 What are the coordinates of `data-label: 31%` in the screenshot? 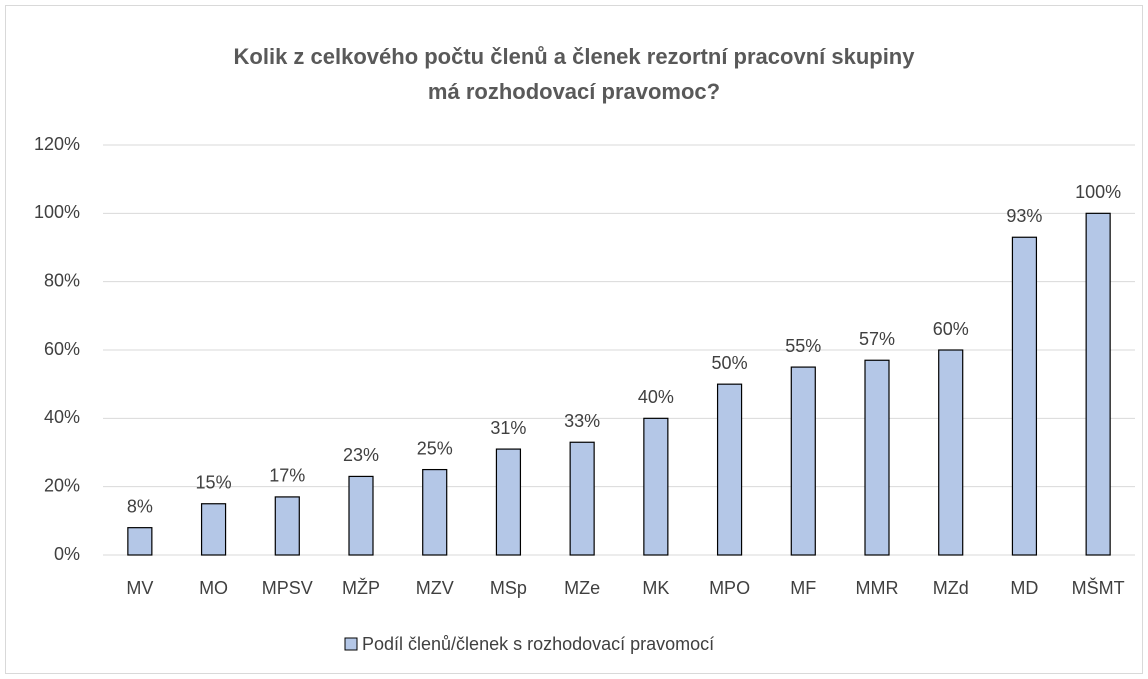 It's located at (508, 428).